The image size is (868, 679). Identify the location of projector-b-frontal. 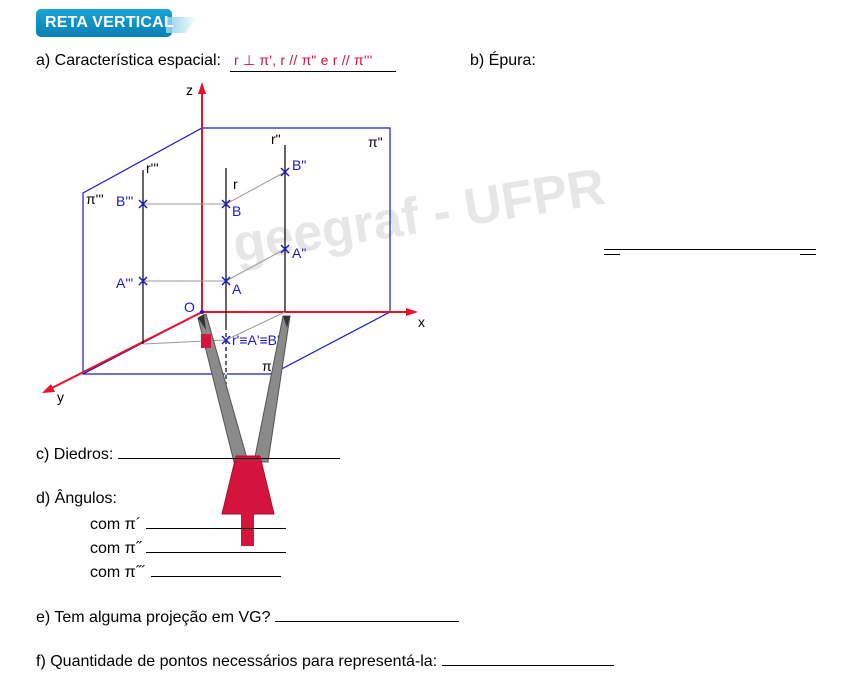
(255, 188).